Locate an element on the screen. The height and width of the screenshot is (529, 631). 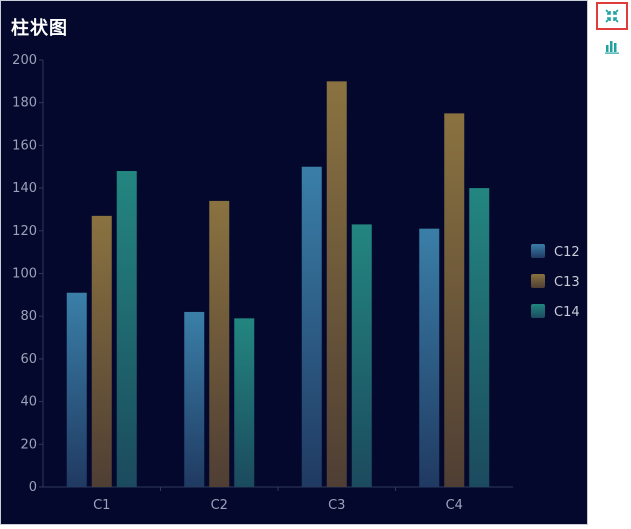
y-tick-label: 160 is located at coordinates (24, 145).